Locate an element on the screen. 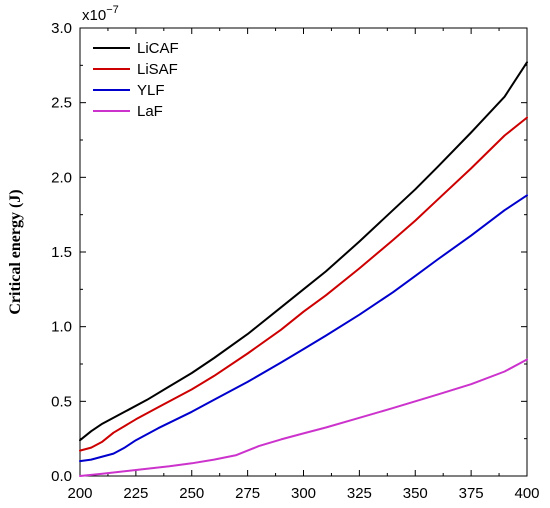 The height and width of the screenshot is (508, 550). y-tick-label: 1.5 is located at coordinates (61, 252).